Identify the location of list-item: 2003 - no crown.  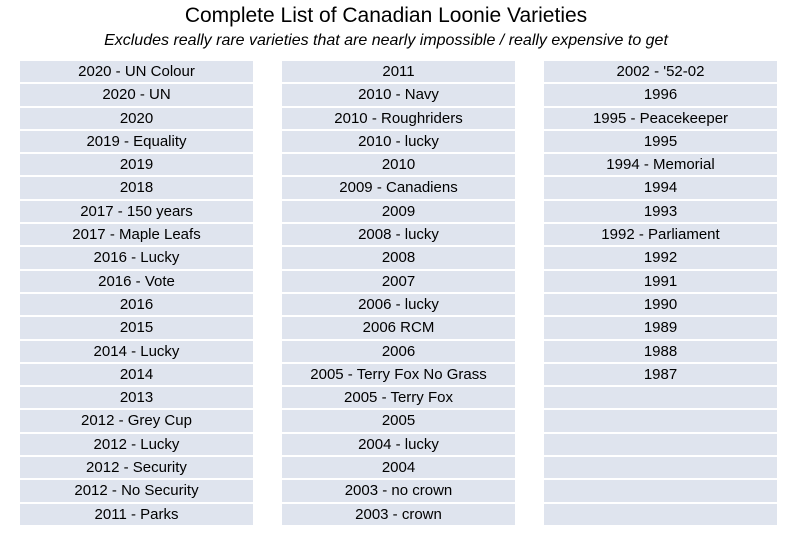
(398, 491).